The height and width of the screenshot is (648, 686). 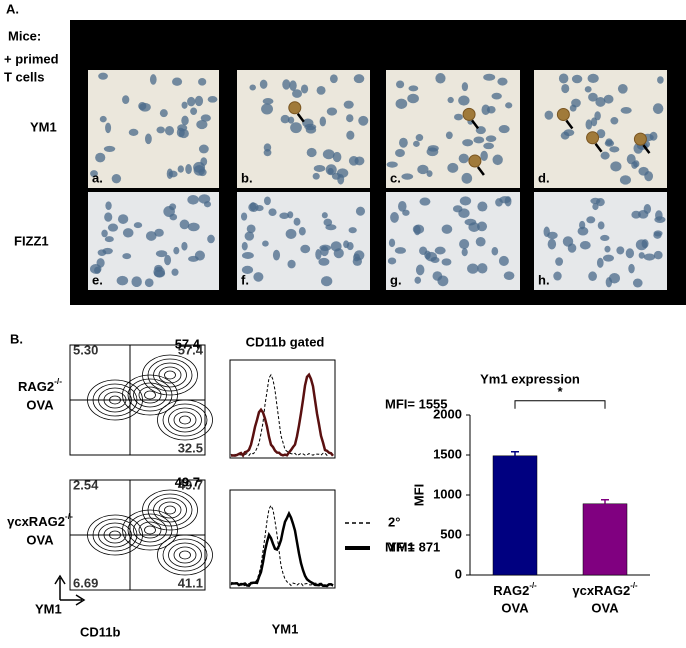 What do you see at coordinates (515, 607) in the screenshot?
I see `x-tick-label: OVA` at bounding box center [515, 607].